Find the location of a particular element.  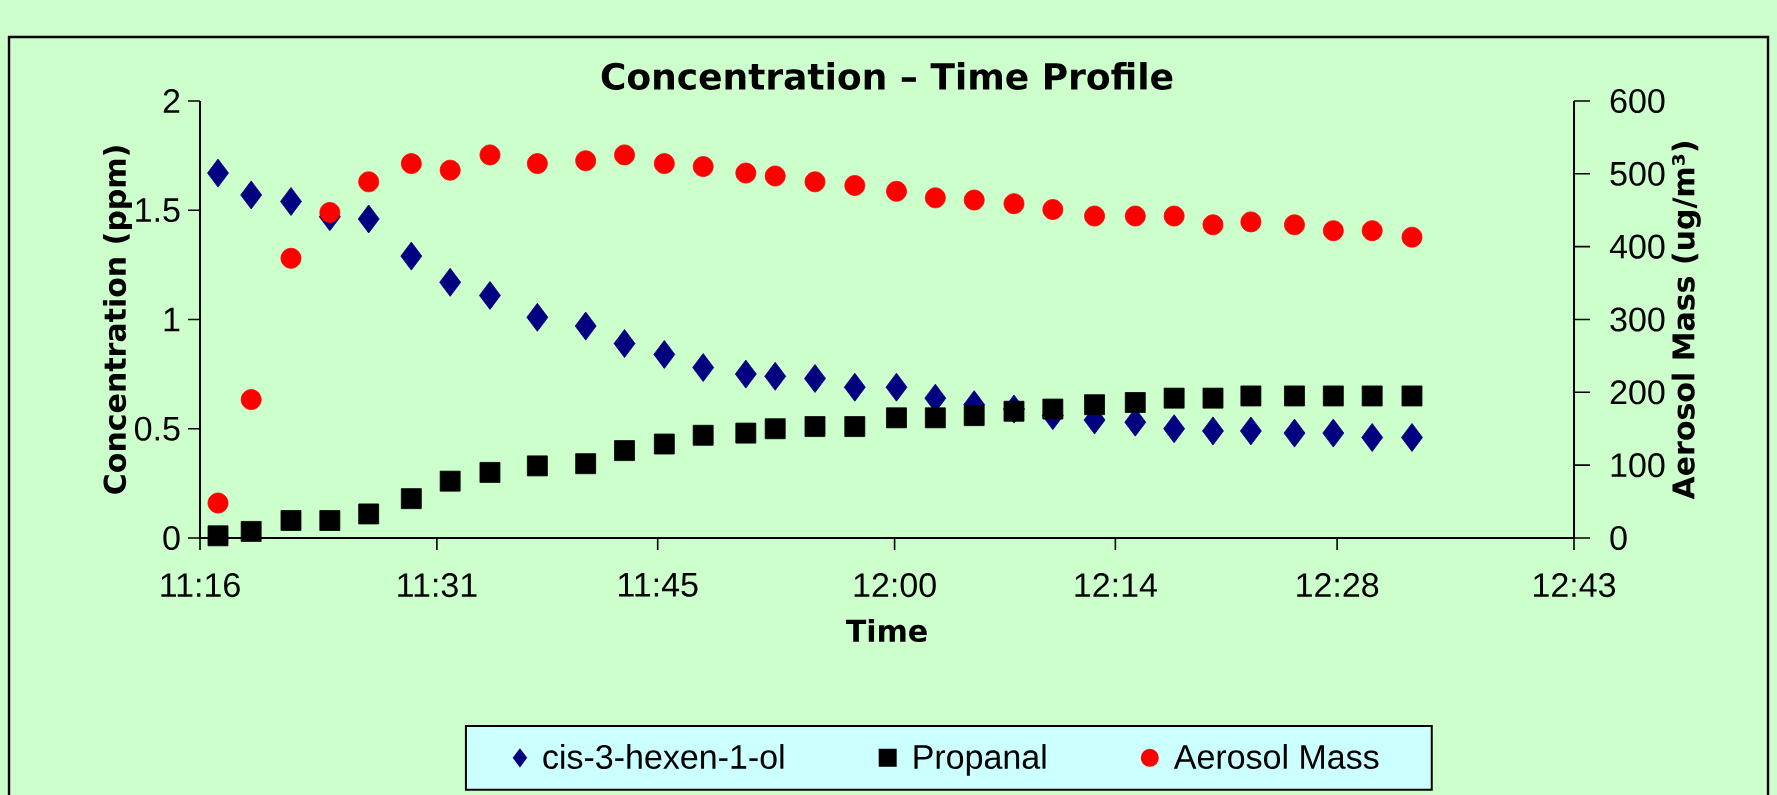

y2-tick-label: 600 is located at coordinates (1637, 101).